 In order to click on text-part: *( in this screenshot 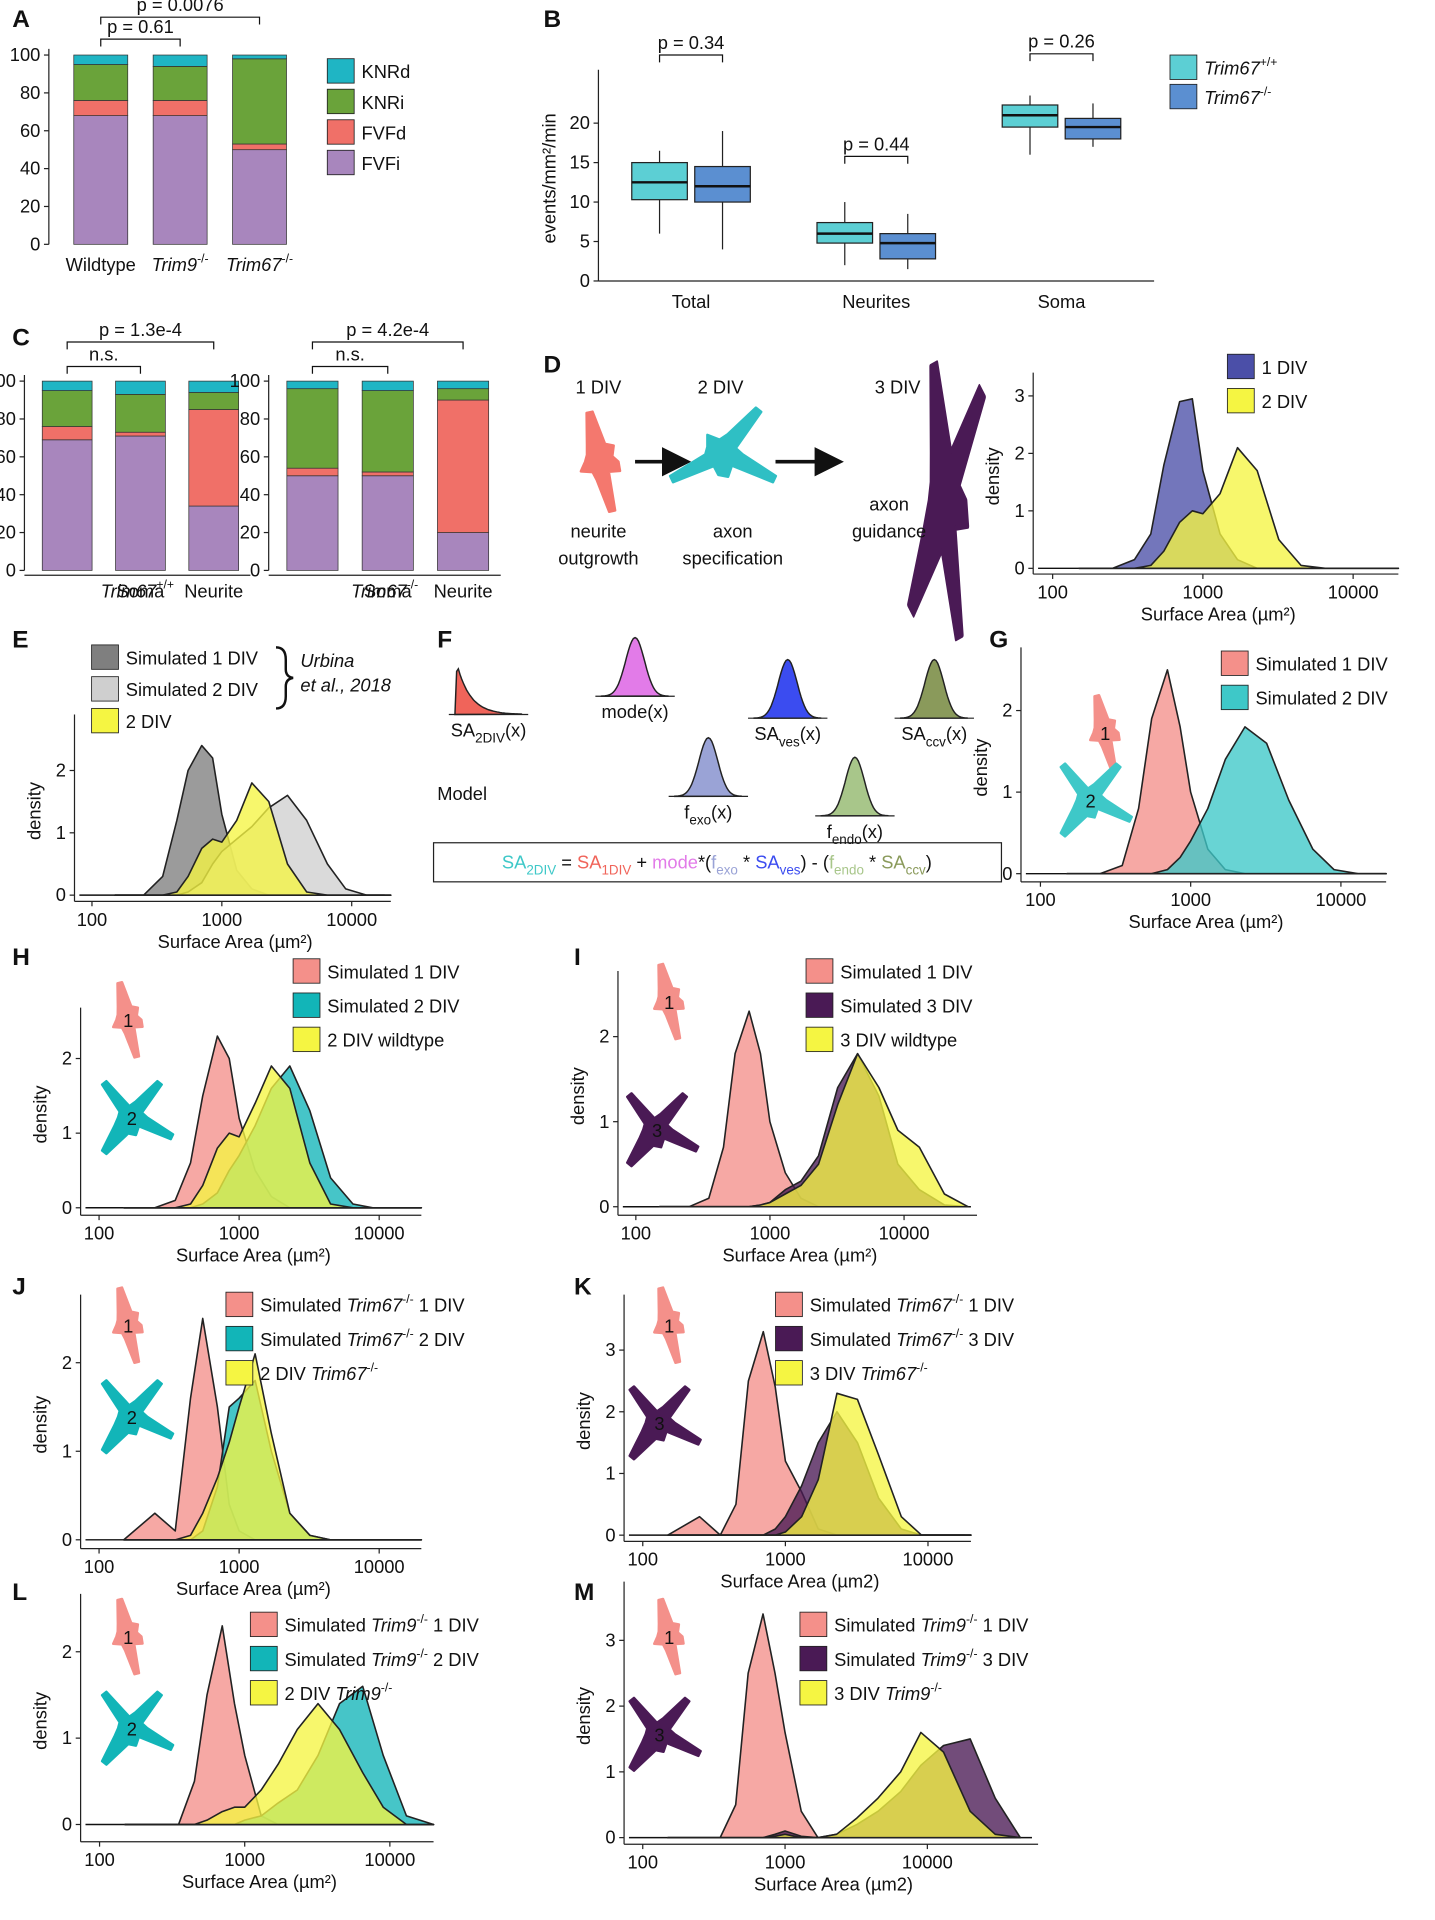, I will do `click(704, 861)`.